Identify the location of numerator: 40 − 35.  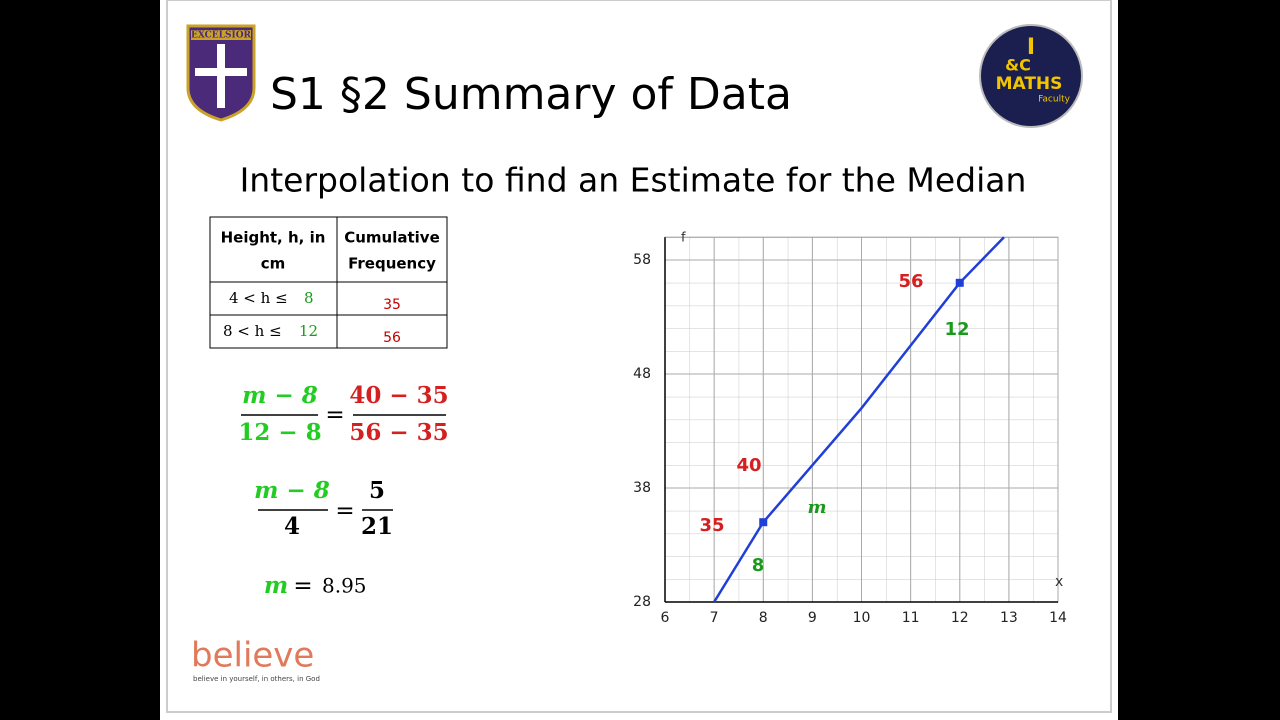
(398, 395).